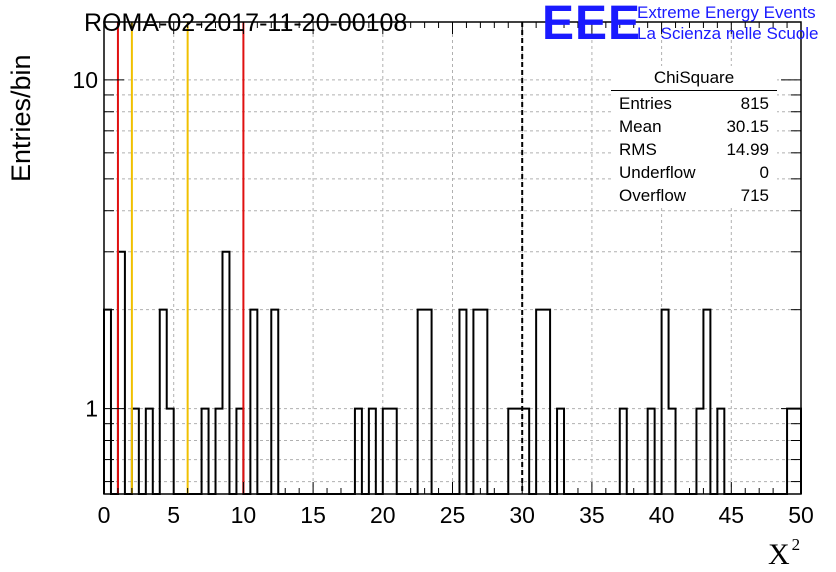 This screenshot has width=836, height=572. I want to click on x-tick-label: 15, so click(313, 515).